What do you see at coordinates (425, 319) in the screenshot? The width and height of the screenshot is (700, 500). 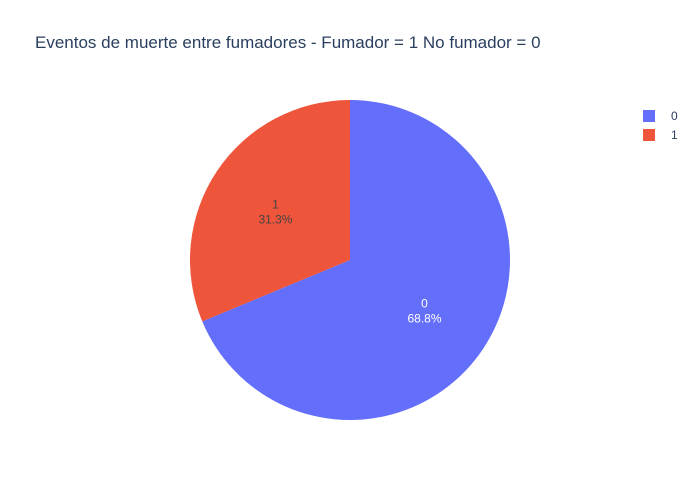 I see `slice-percent-label-0: 68.8%` at bounding box center [425, 319].